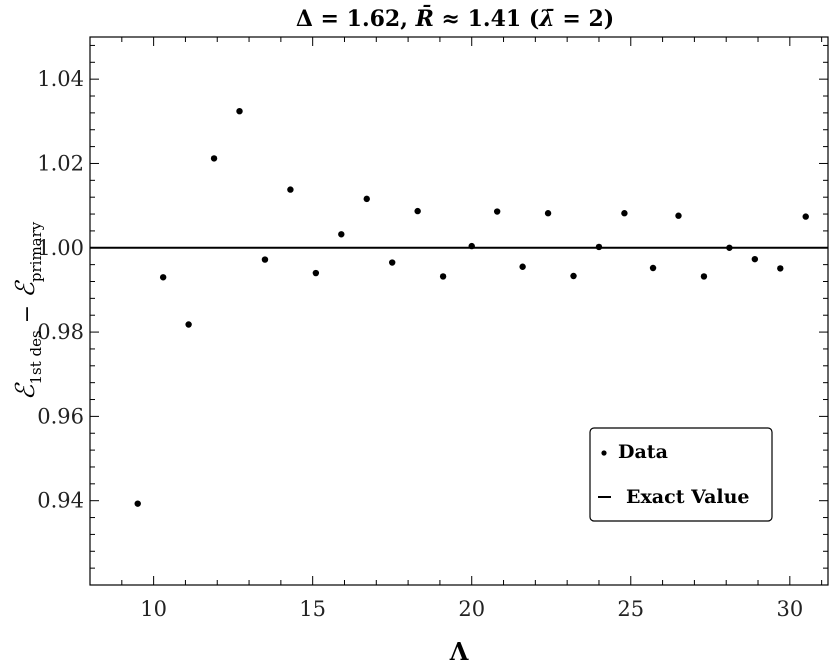  Describe the element at coordinates (28, 310) in the screenshot. I see `y-axis-label: ℰ1st des − ℰprimary` at that location.